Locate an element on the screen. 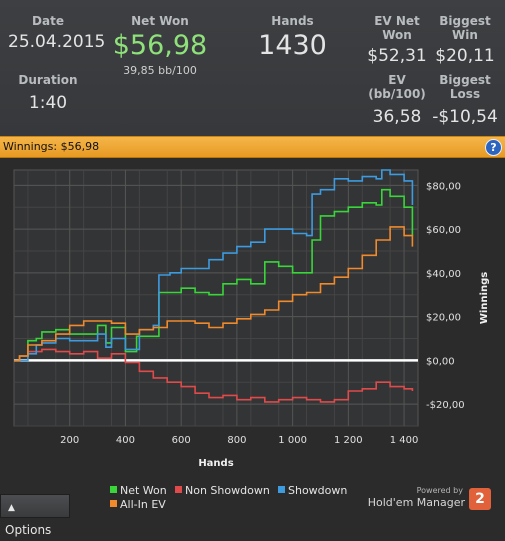 The image size is (505, 541). hands-label: Hands is located at coordinates (292, 21).